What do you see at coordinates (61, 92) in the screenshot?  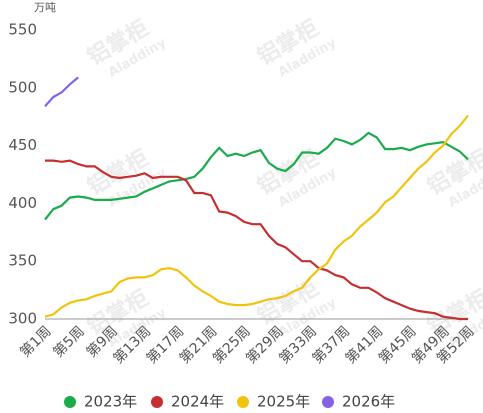 I see `series-line` at bounding box center [61, 92].